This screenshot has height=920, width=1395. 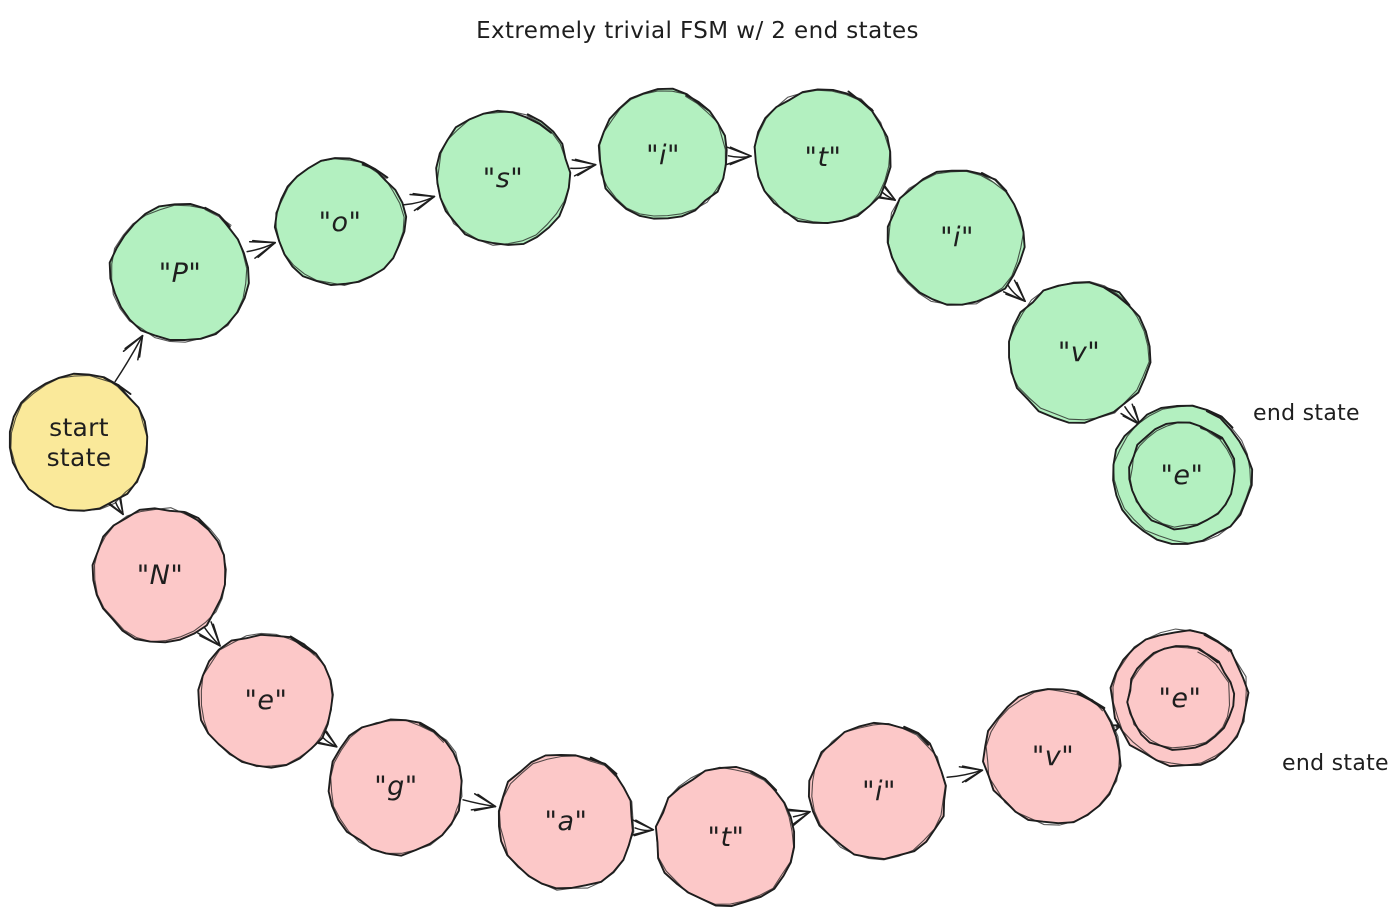 What do you see at coordinates (797, 818) in the screenshot?
I see `edge-p-t-to-p-i` at bounding box center [797, 818].